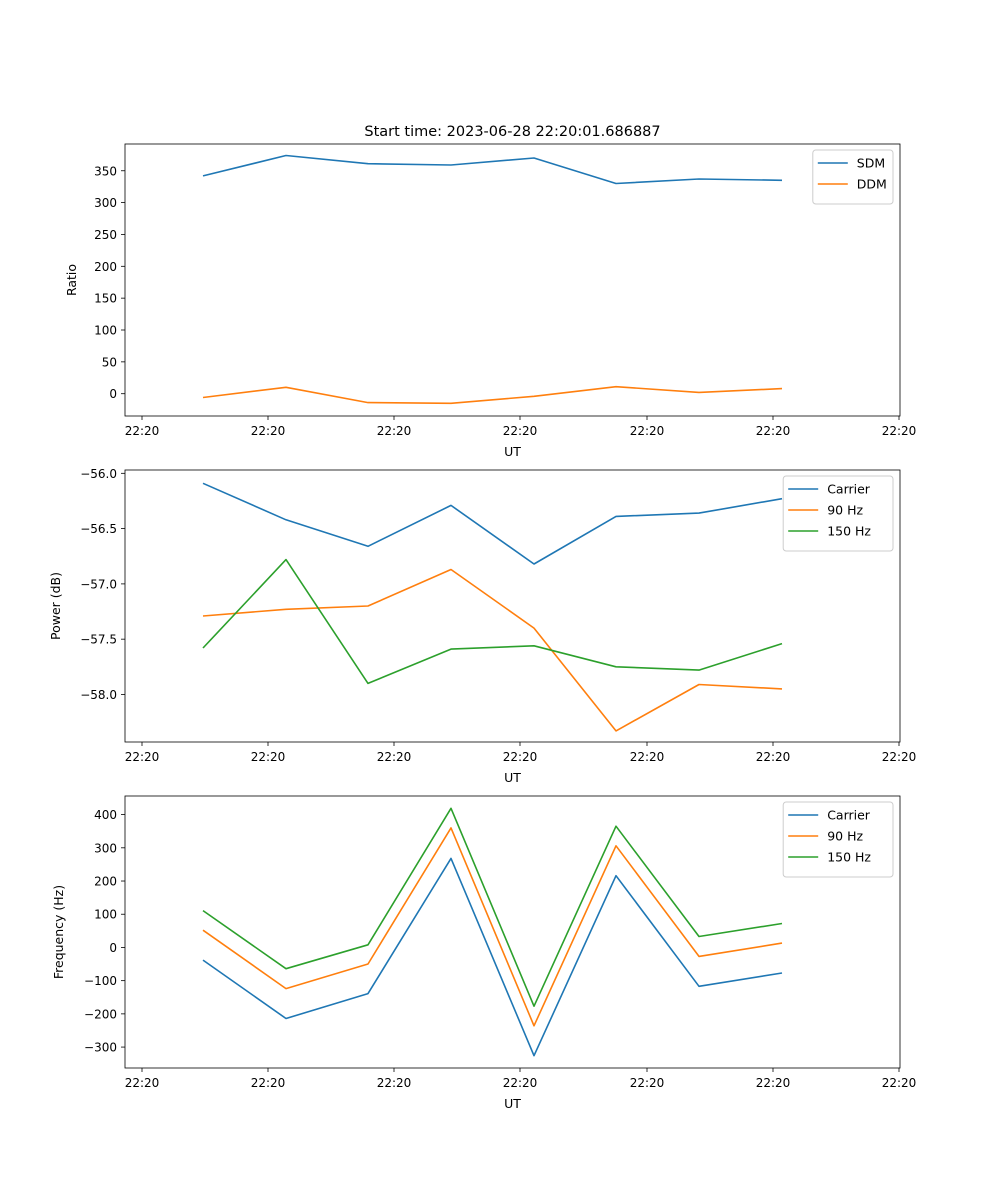 The height and width of the screenshot is (1200, 1000). Describe the element at coordinates (55, 606) in the screenshot. I see `y-axis-label: Power (dB)` at that location.